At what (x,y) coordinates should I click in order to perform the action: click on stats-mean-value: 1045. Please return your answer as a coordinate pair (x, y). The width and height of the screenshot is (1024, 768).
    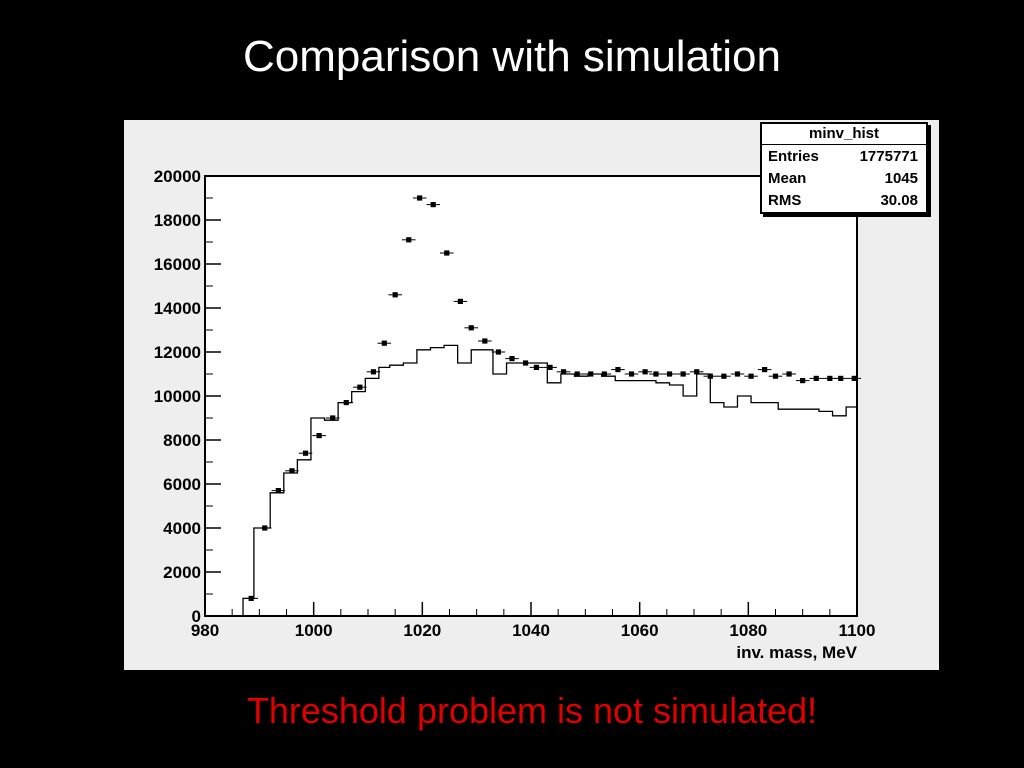
    Looking at the image, I should click on (901, 178).